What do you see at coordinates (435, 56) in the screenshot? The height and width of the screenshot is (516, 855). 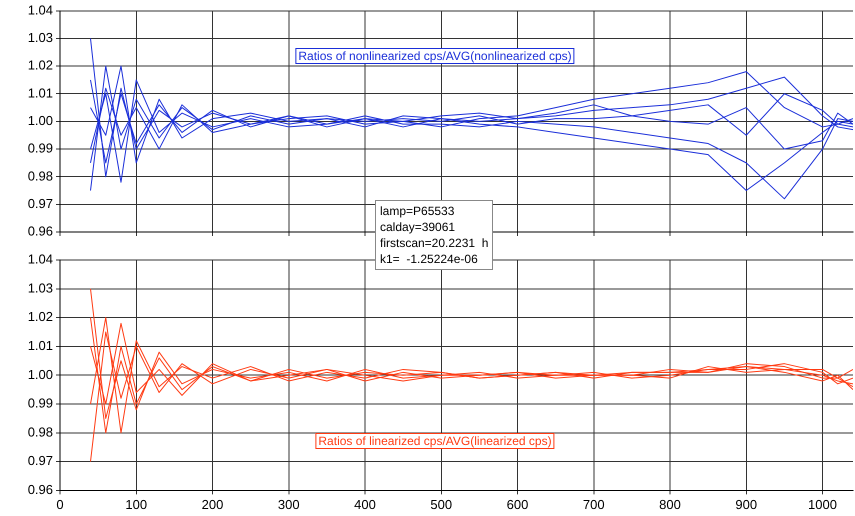 I see `annotation: Ratios of nonlinearized cps/AVG(nonlinearized cps)` at bounding box center [435, 56].